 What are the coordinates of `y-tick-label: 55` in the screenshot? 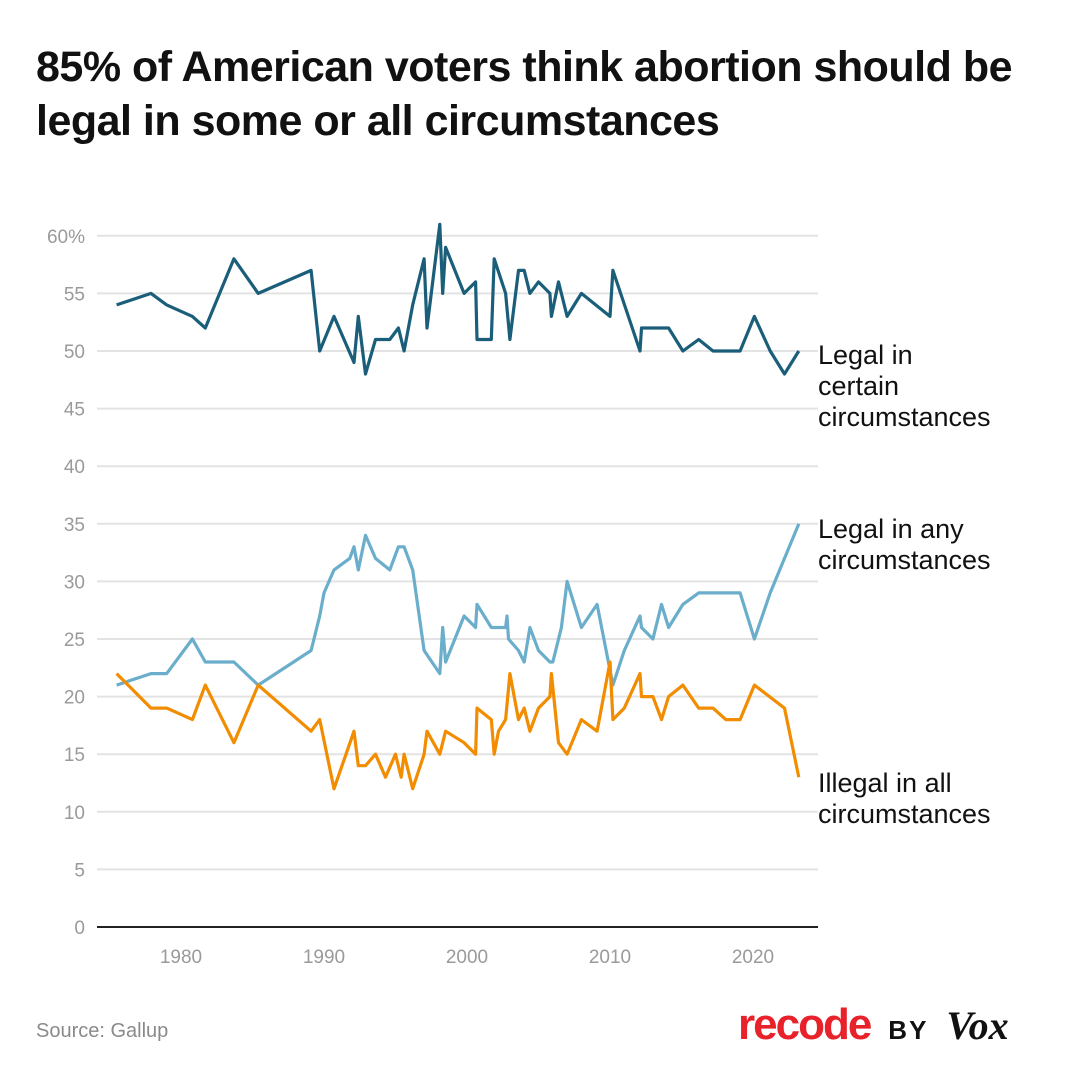 It's located at (74, 294).